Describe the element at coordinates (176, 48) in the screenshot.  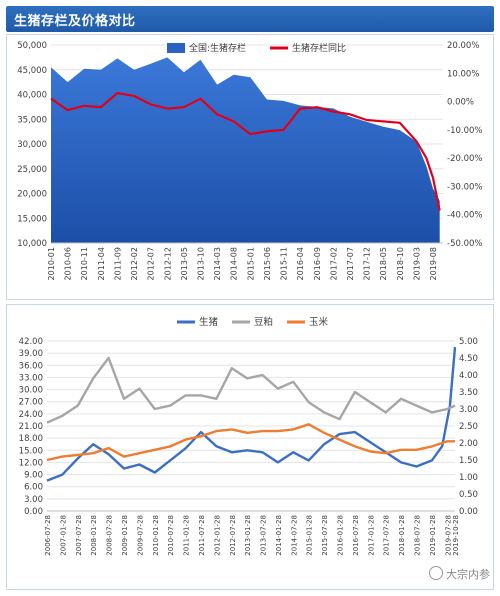
I see `legend-swatch` at that location.